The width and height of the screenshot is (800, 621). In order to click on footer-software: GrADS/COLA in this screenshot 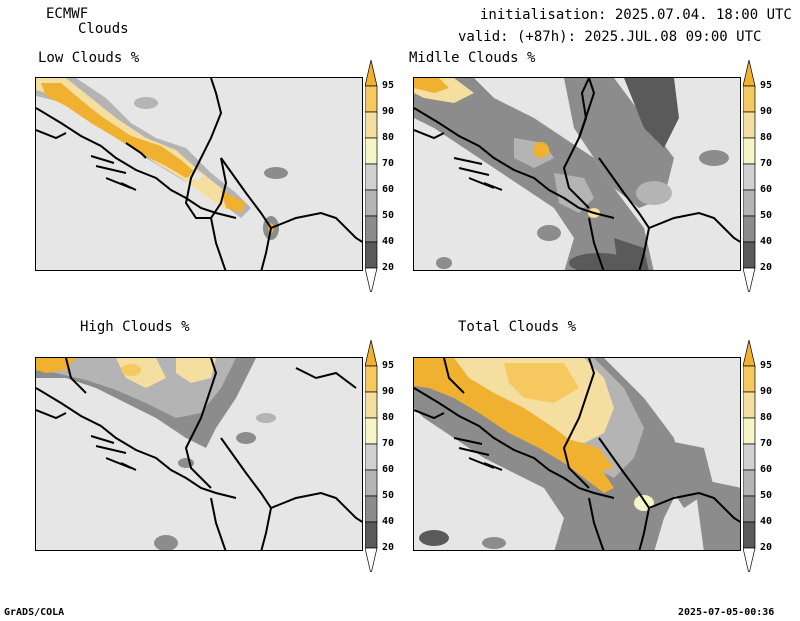, I will do `click(34, 612)`.